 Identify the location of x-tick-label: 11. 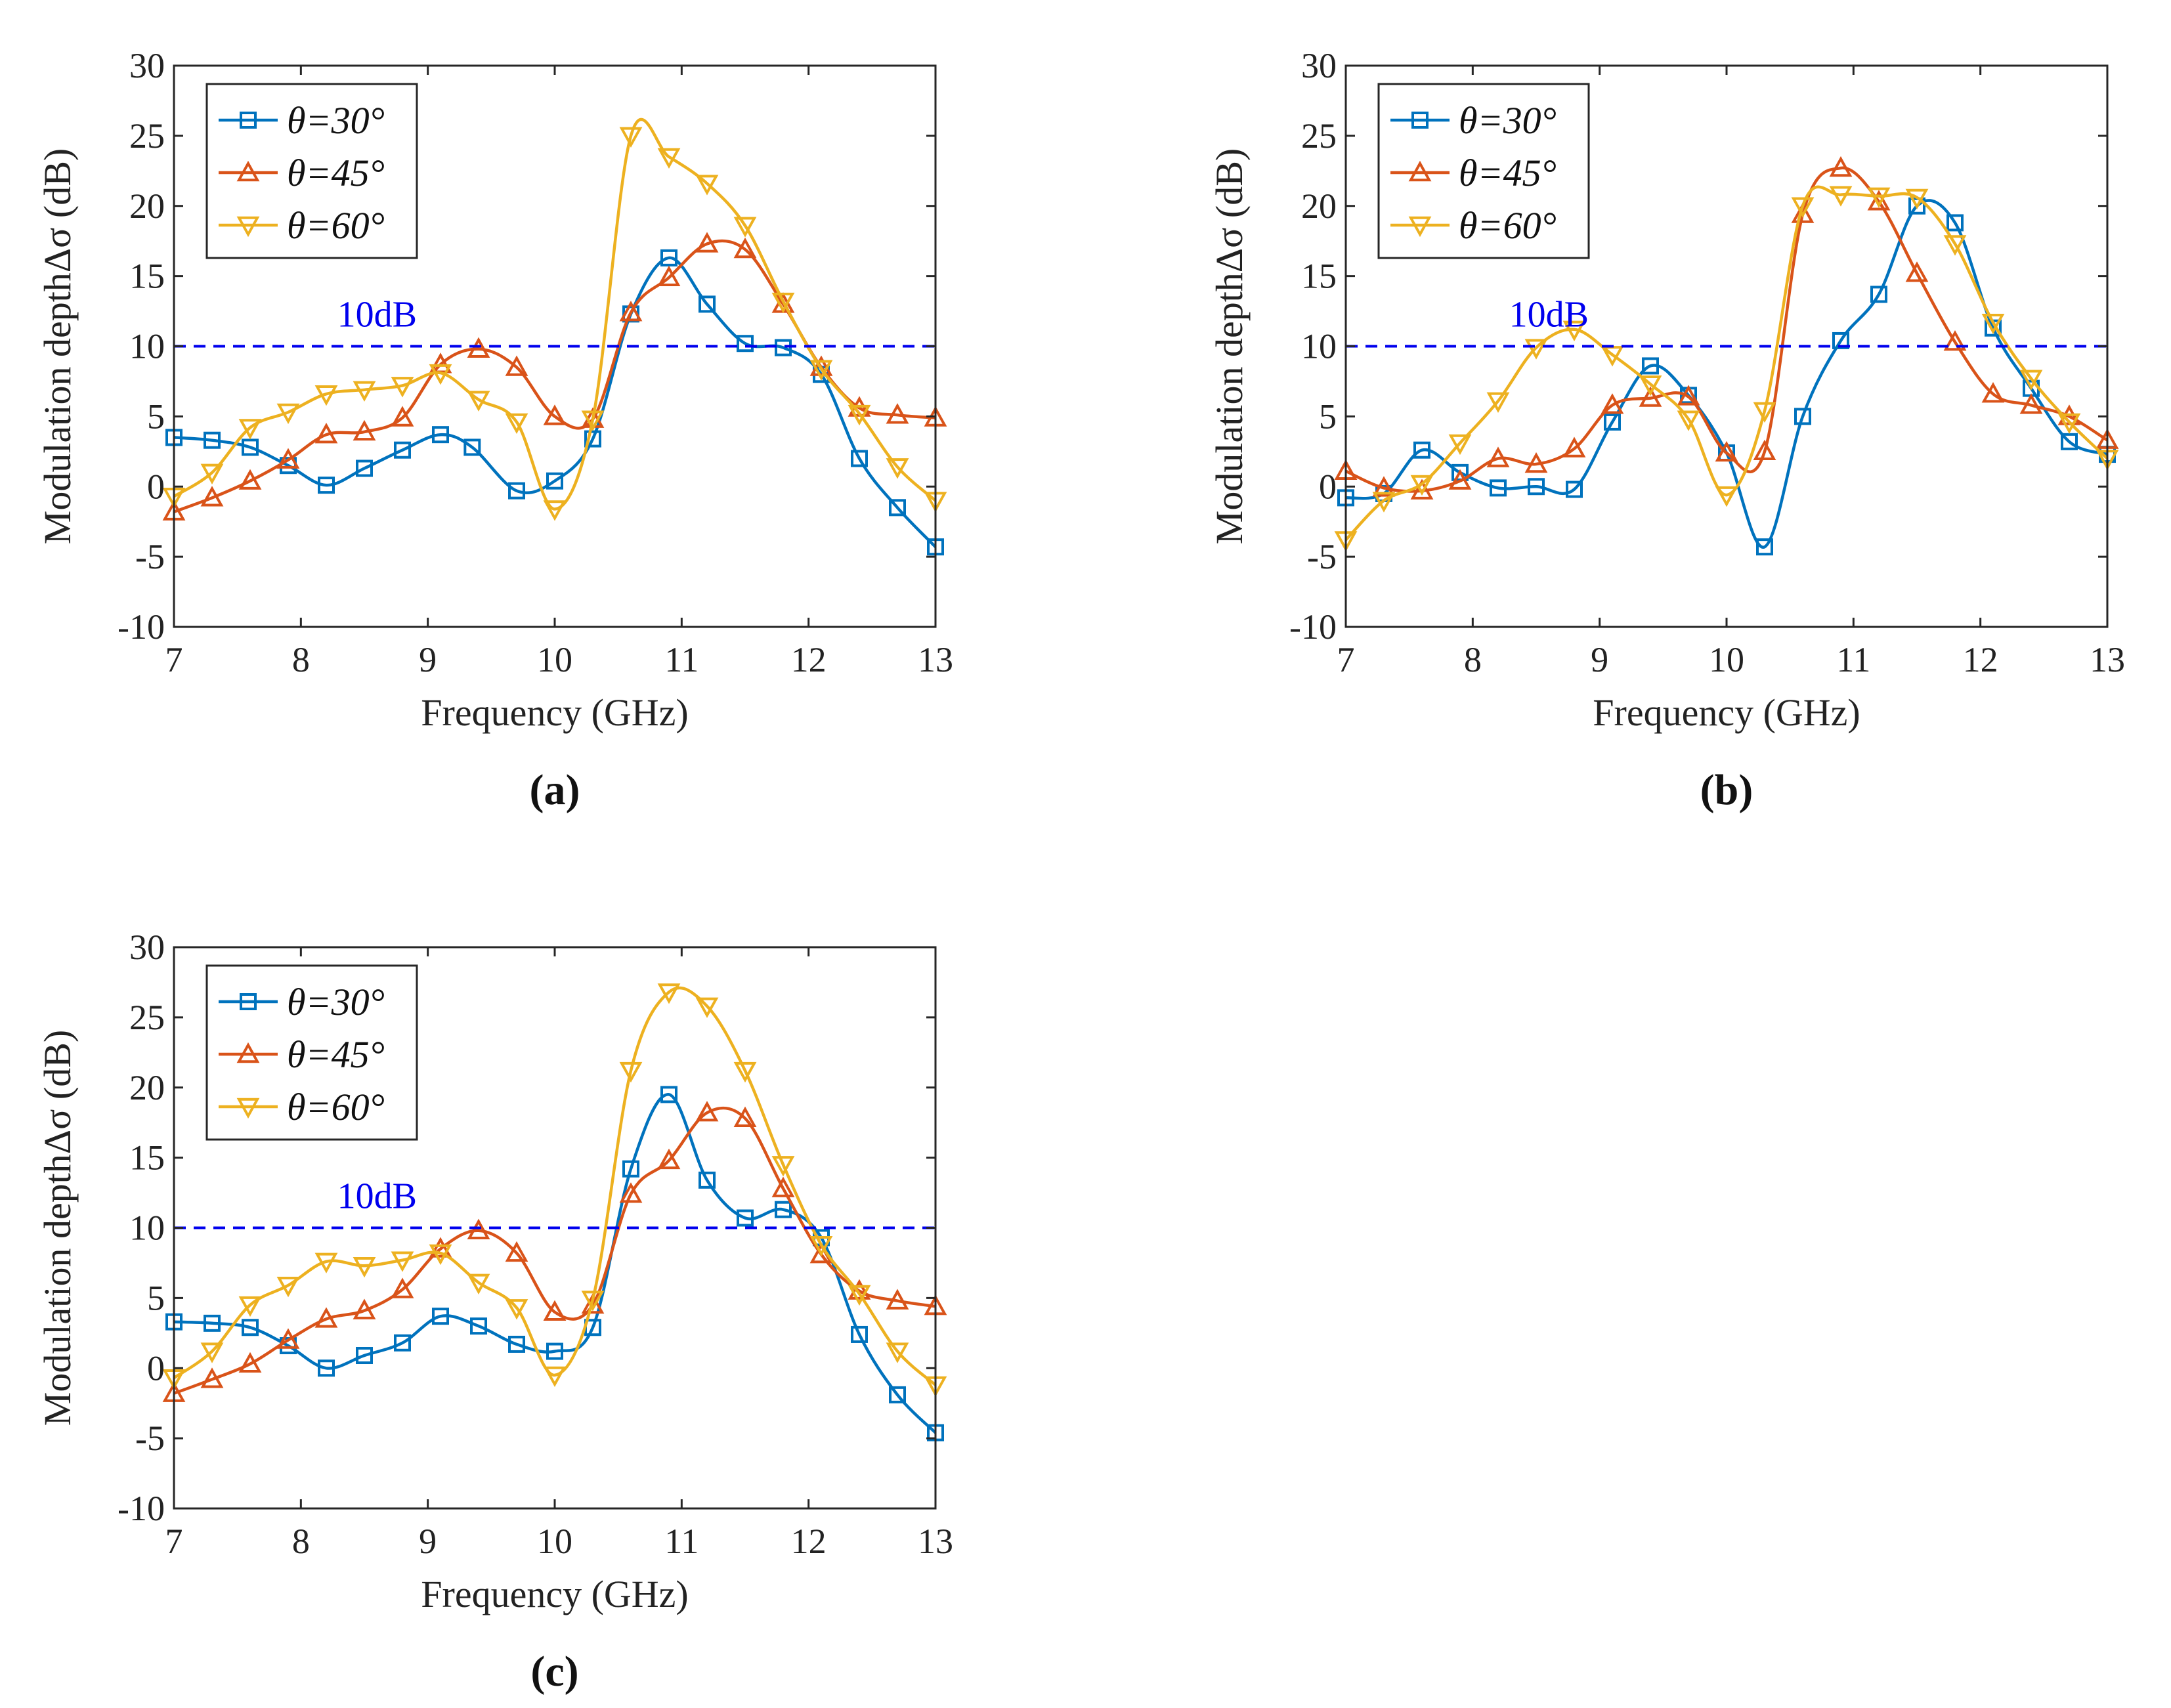
(1853, 660).